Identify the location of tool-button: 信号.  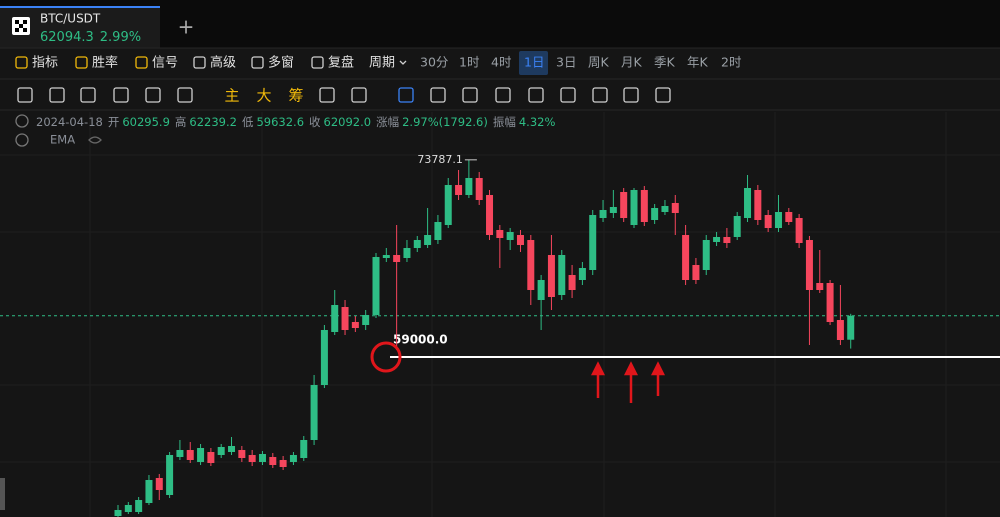
(165, 63).